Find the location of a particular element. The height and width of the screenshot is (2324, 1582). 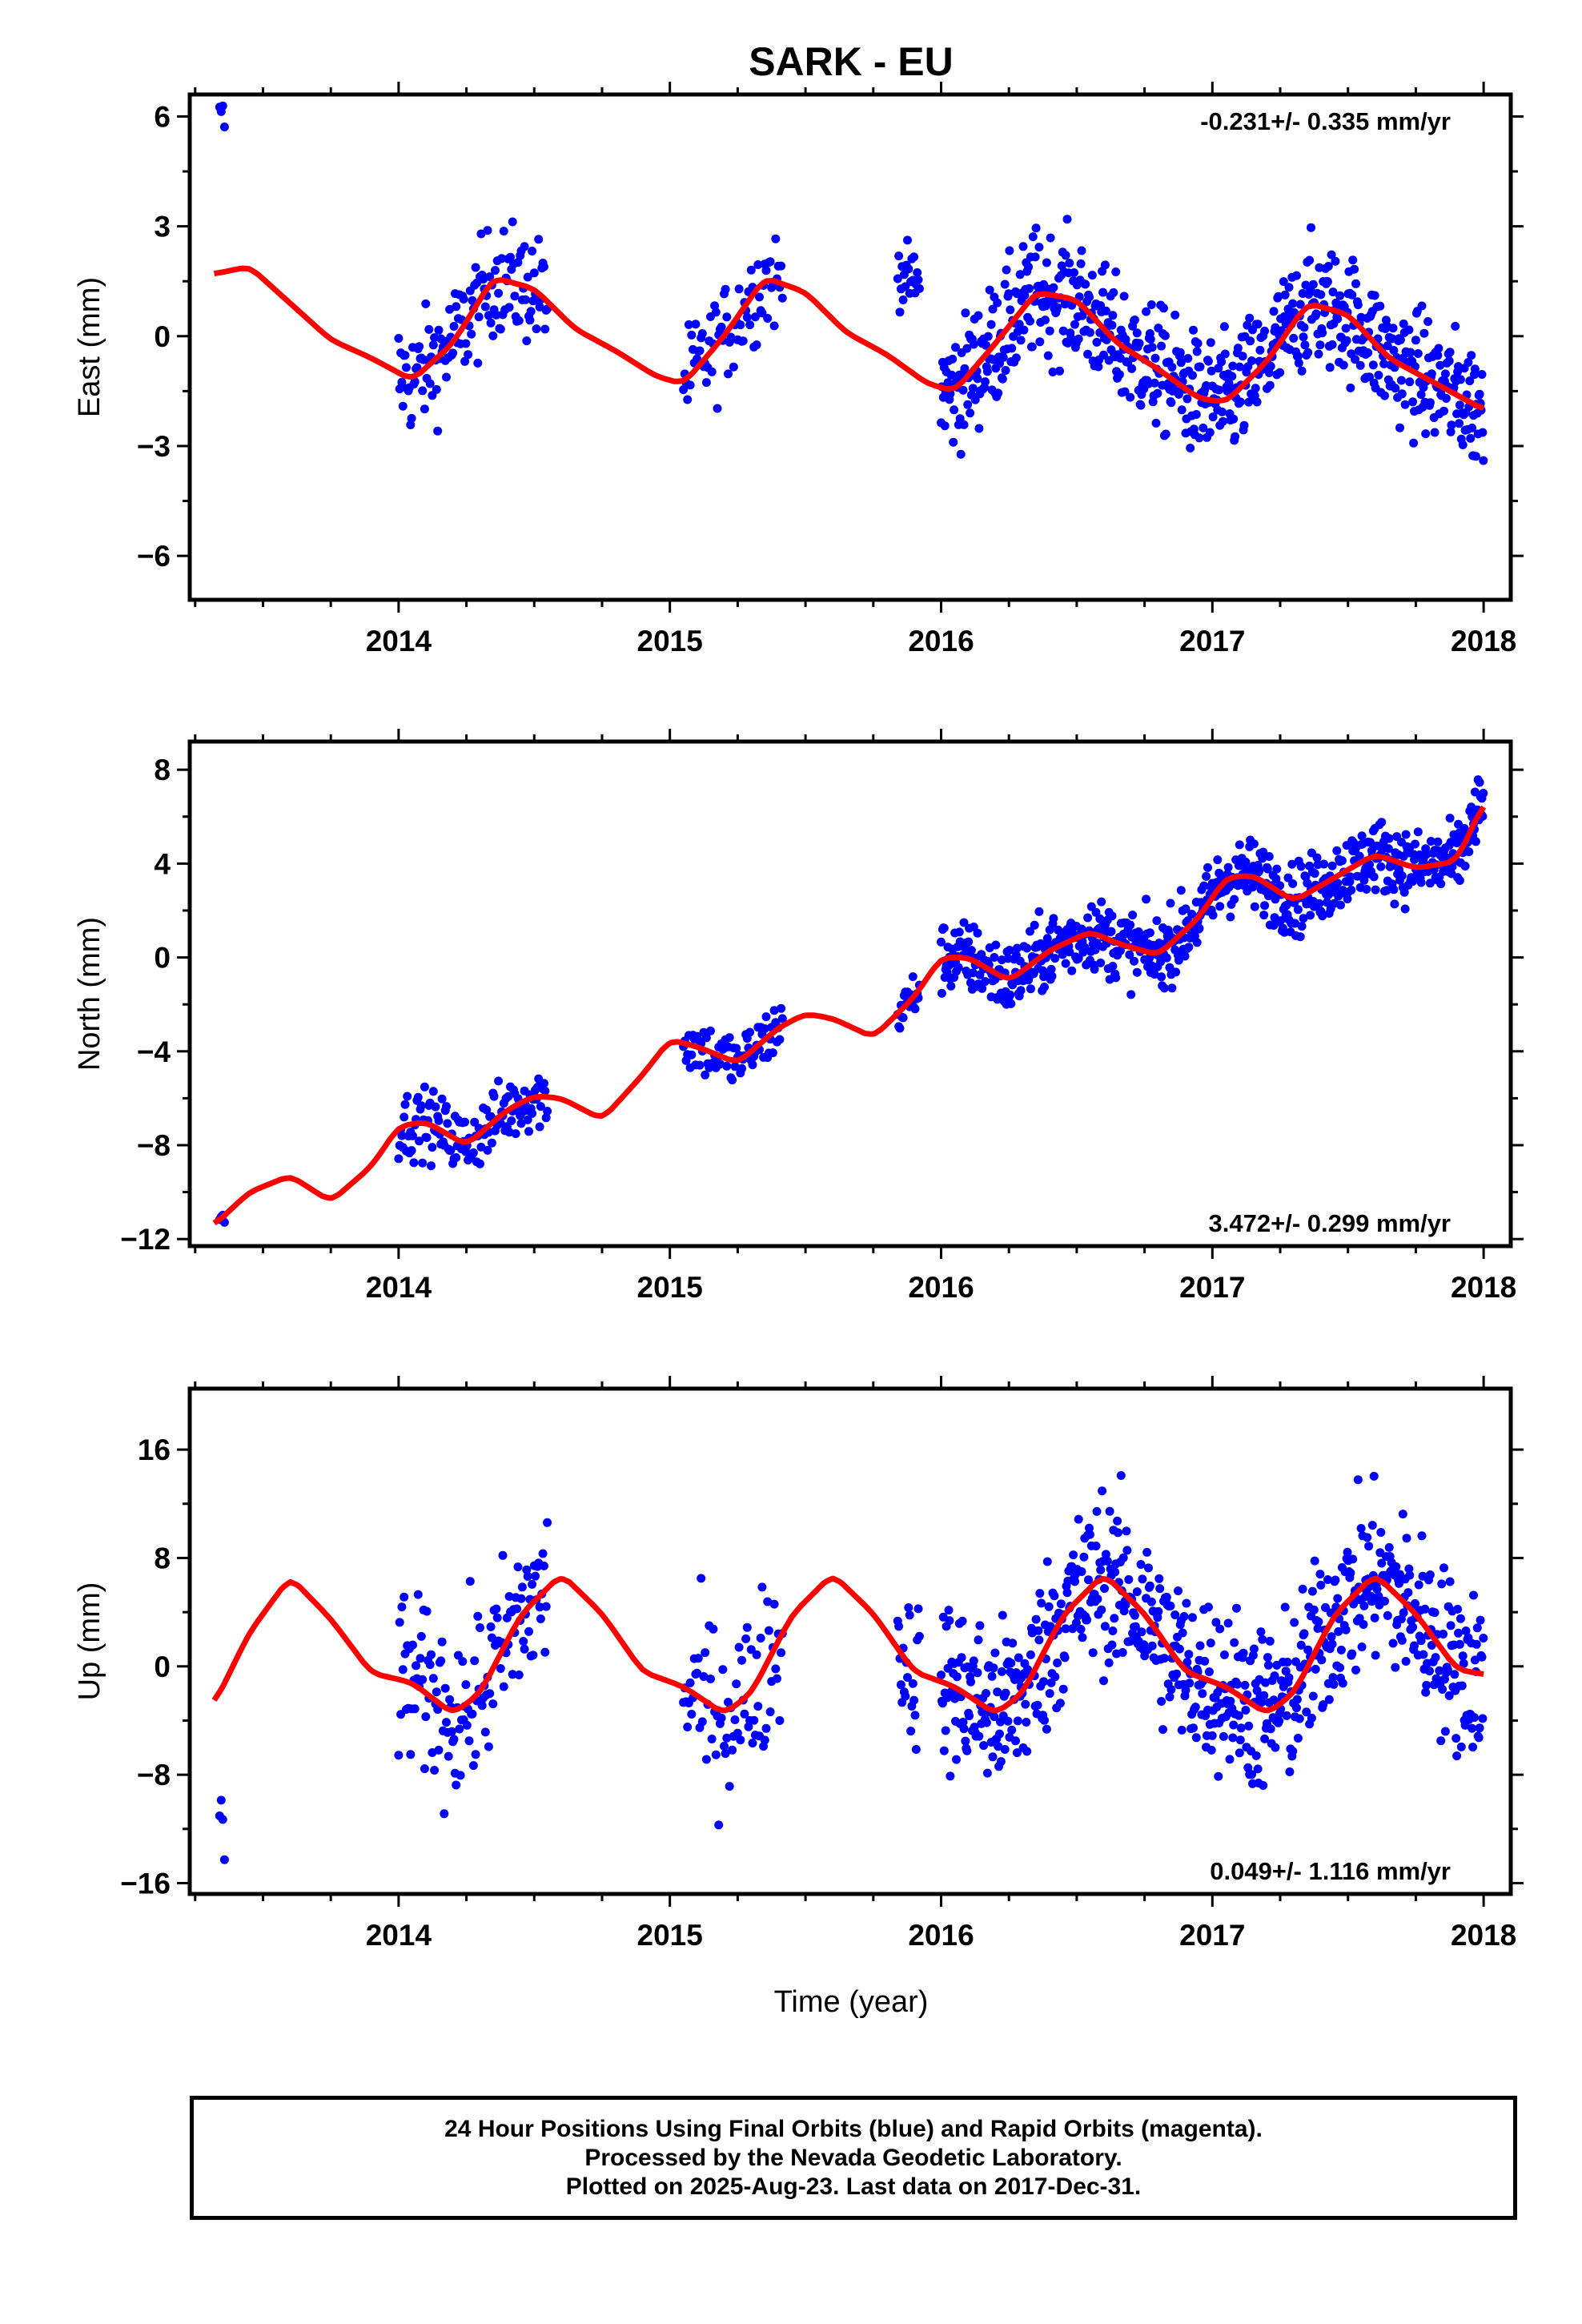

y-tick-label: 8 is located at coordinates (162, 1558).